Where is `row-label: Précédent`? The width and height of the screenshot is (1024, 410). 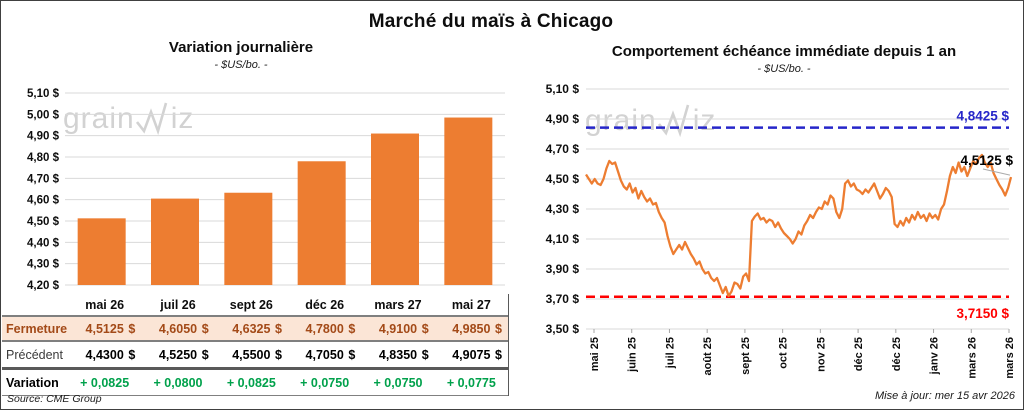 row-label: Précédent is located at coordinates (34, 354).